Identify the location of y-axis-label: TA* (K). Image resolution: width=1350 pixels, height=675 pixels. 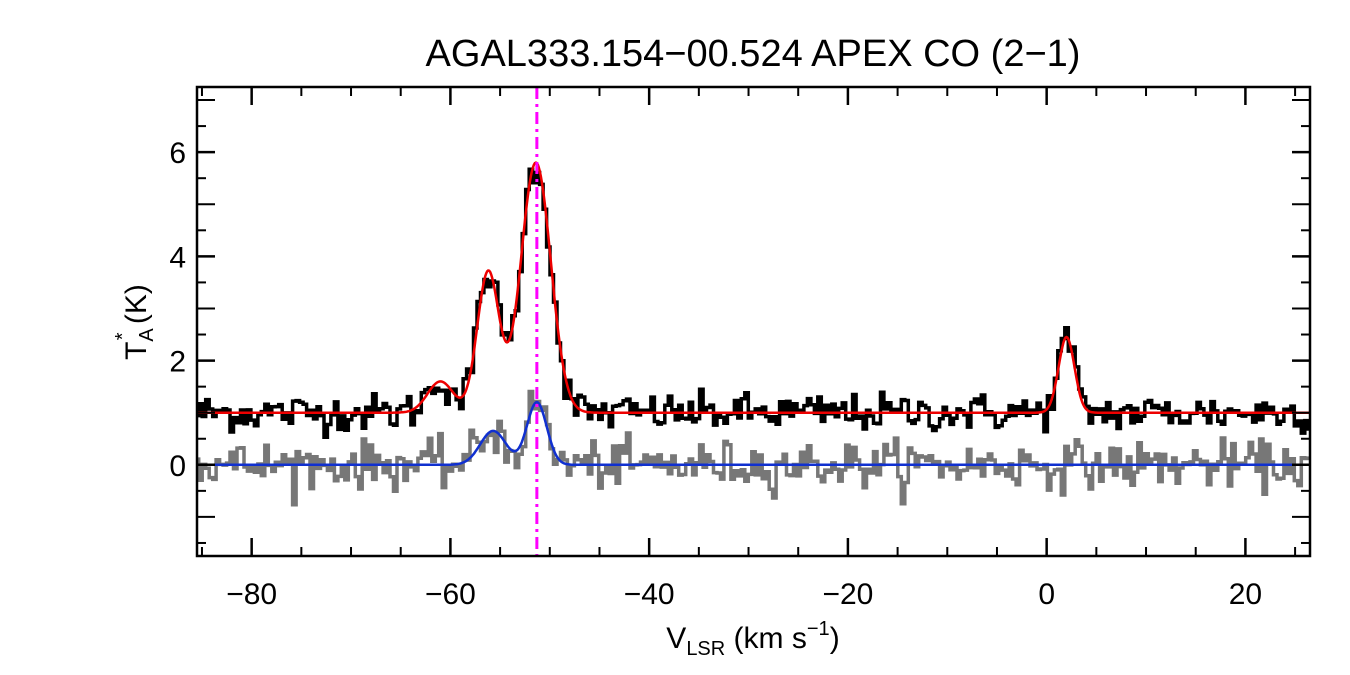
(135, 322).